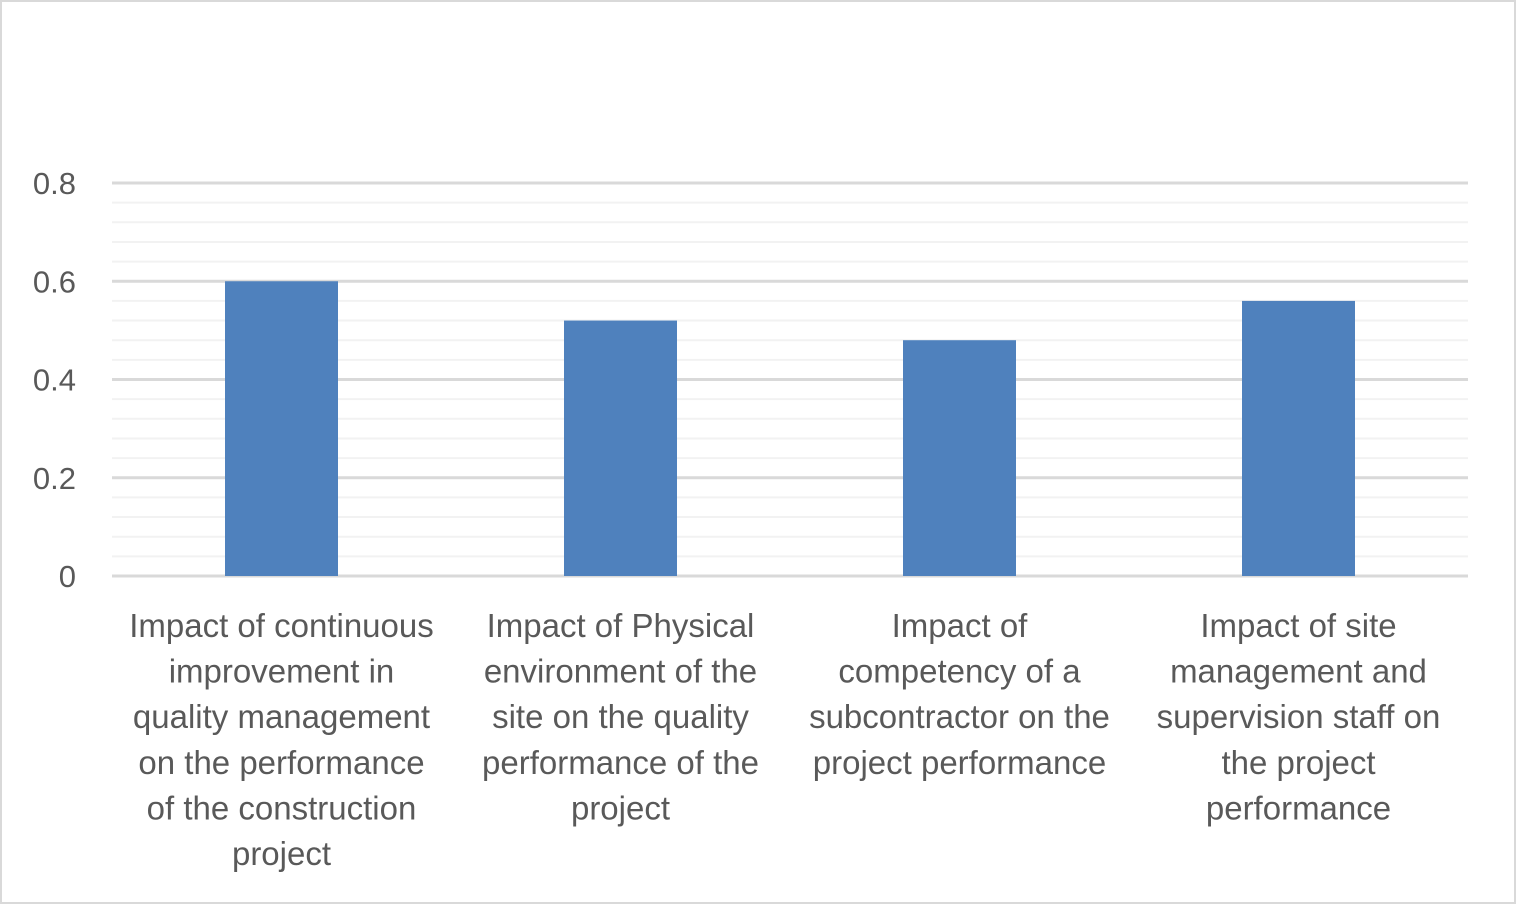 This screenshot has width=1516, height=904. I want to click on x-category-label-line: supervision staff on, so click(1299, 716).